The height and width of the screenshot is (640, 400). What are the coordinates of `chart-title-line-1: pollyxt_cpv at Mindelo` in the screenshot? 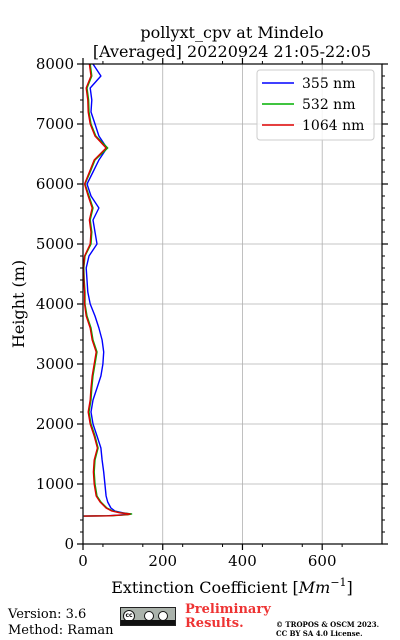 It's located at (231, 32).